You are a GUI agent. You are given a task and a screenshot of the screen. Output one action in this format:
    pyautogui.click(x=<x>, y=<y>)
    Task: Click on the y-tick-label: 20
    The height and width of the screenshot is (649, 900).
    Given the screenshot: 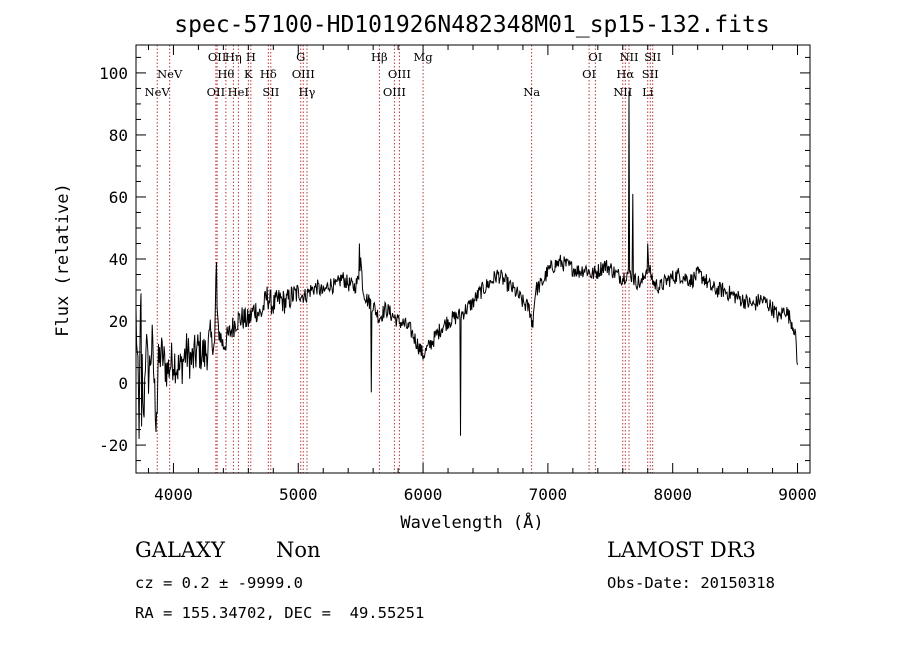 What is the action you would take?
    pyautogui.click(x=118, y=321)
    